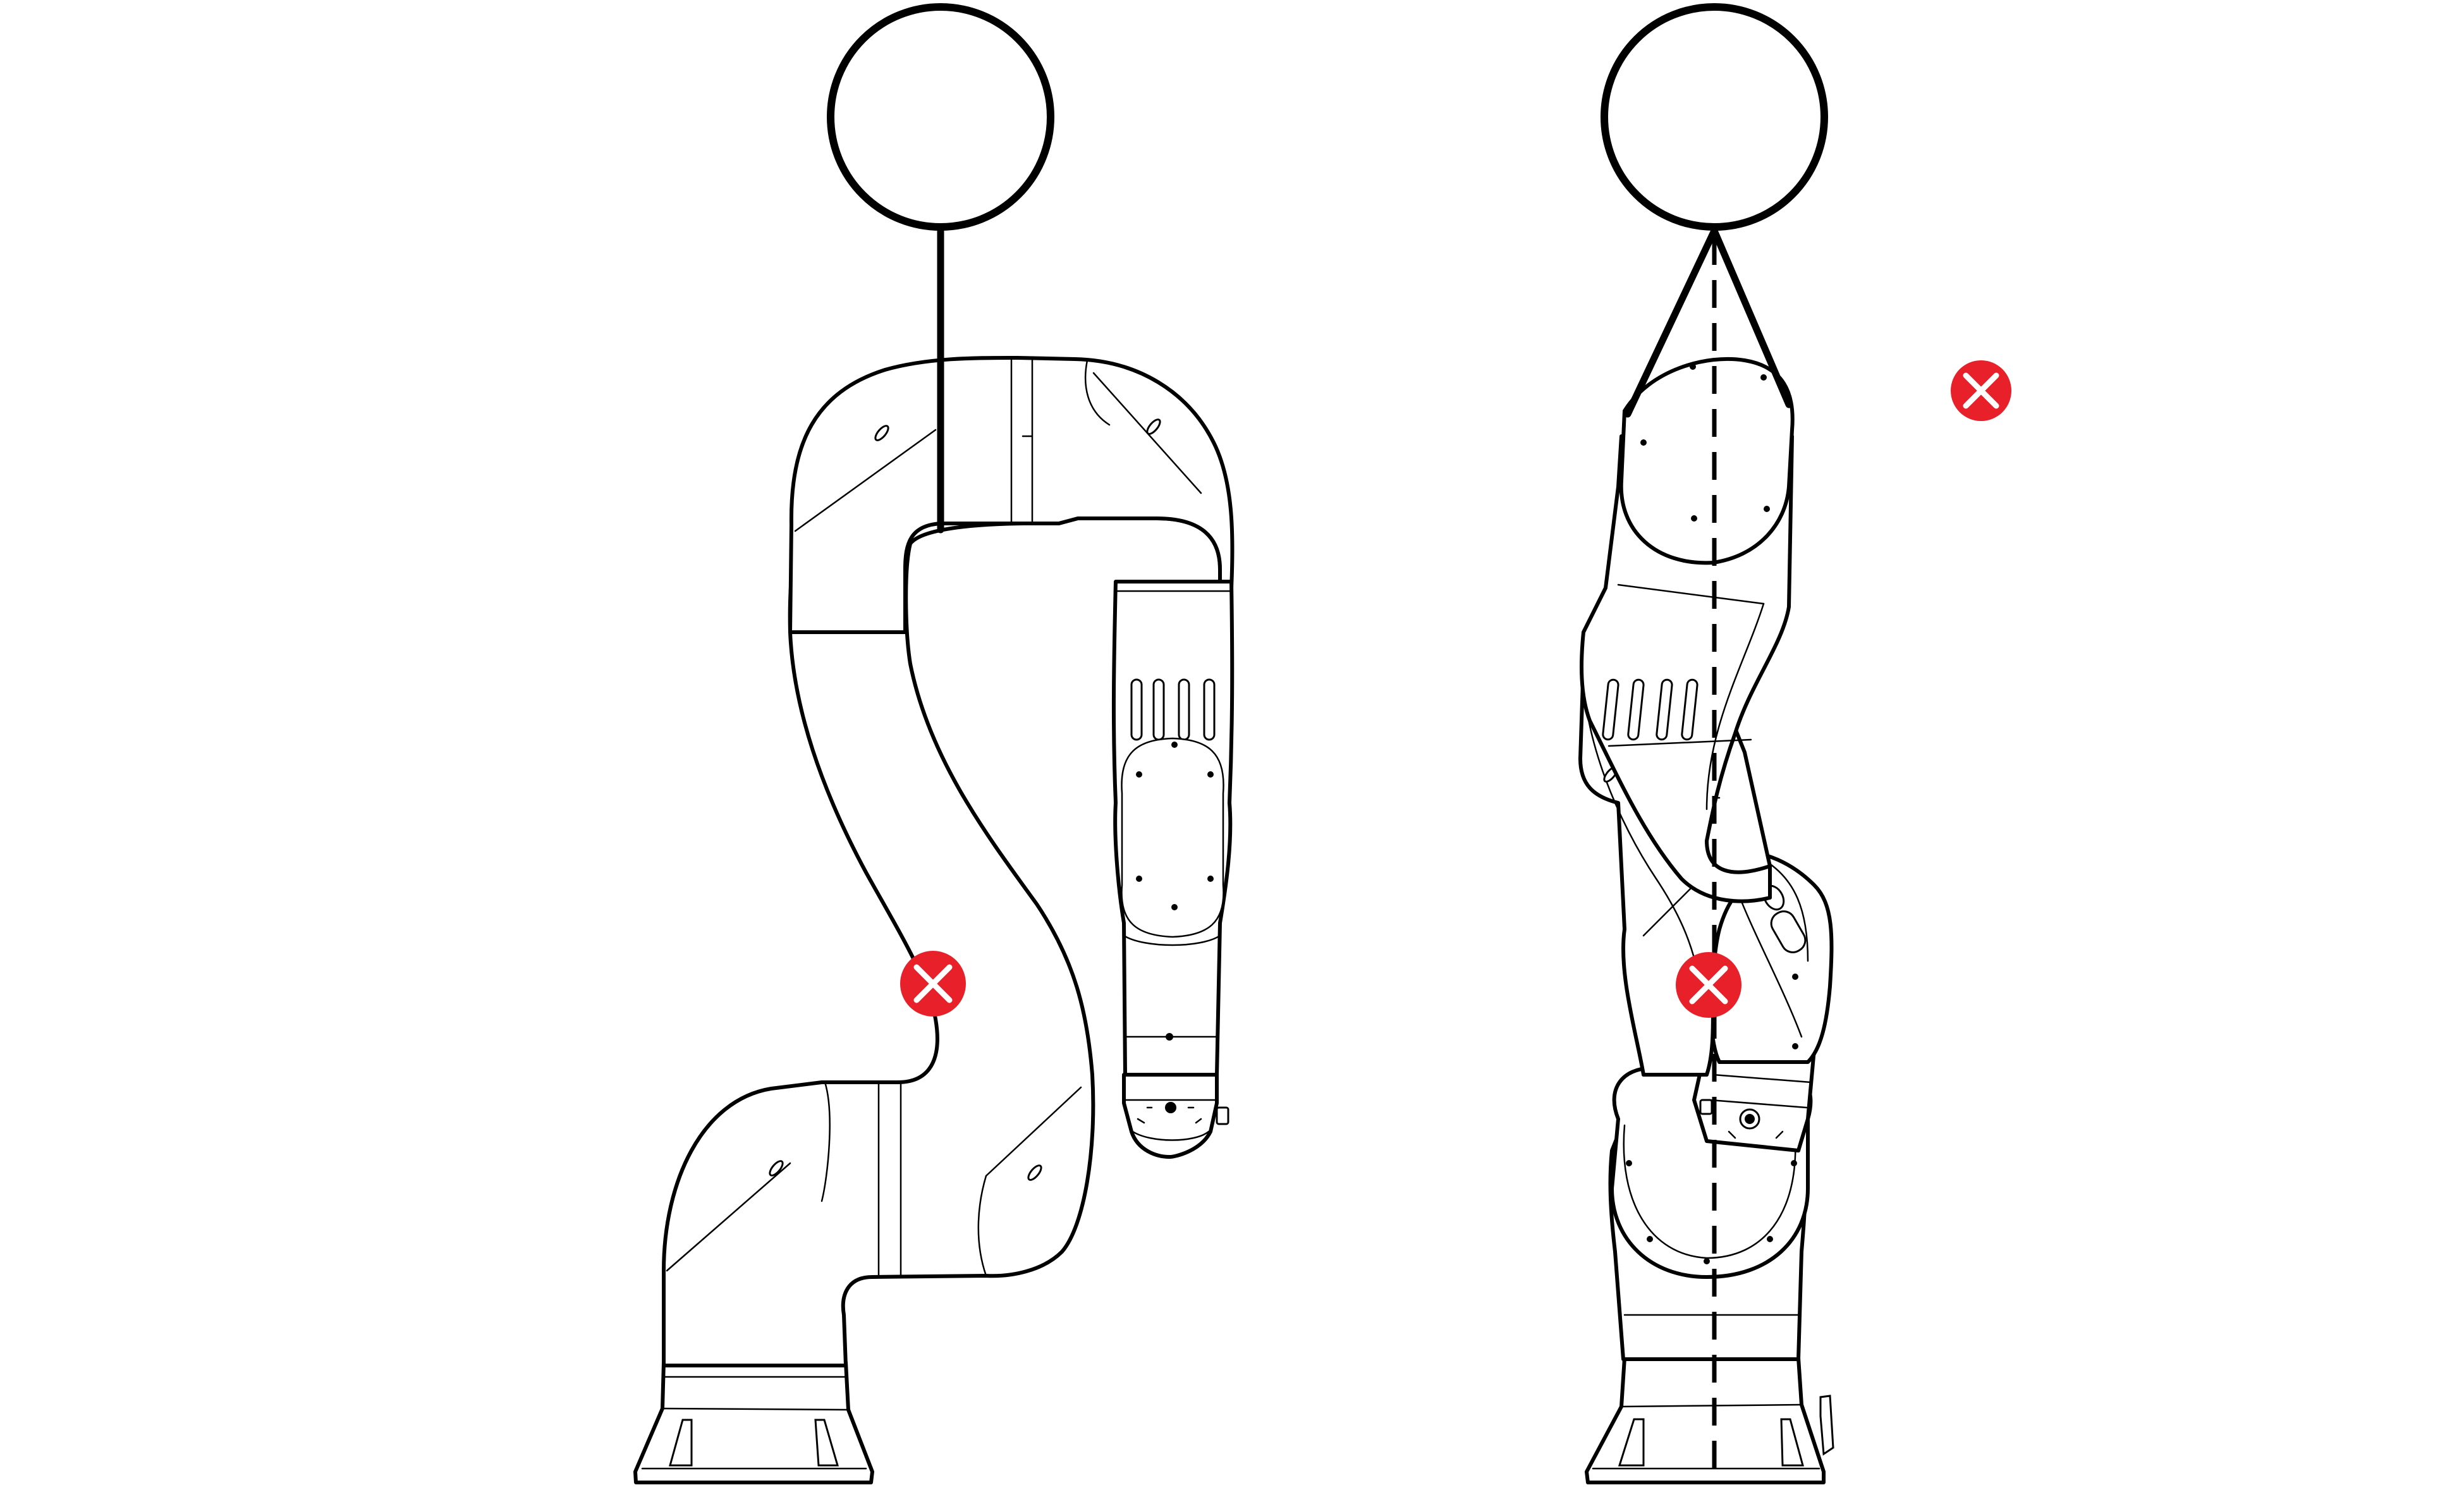 The width and height of the screenshot is (2464, 1497). What do you see at coordinates (940, 268) in the screenshot?
I see `left-sling` at bounding box center [940, 268].